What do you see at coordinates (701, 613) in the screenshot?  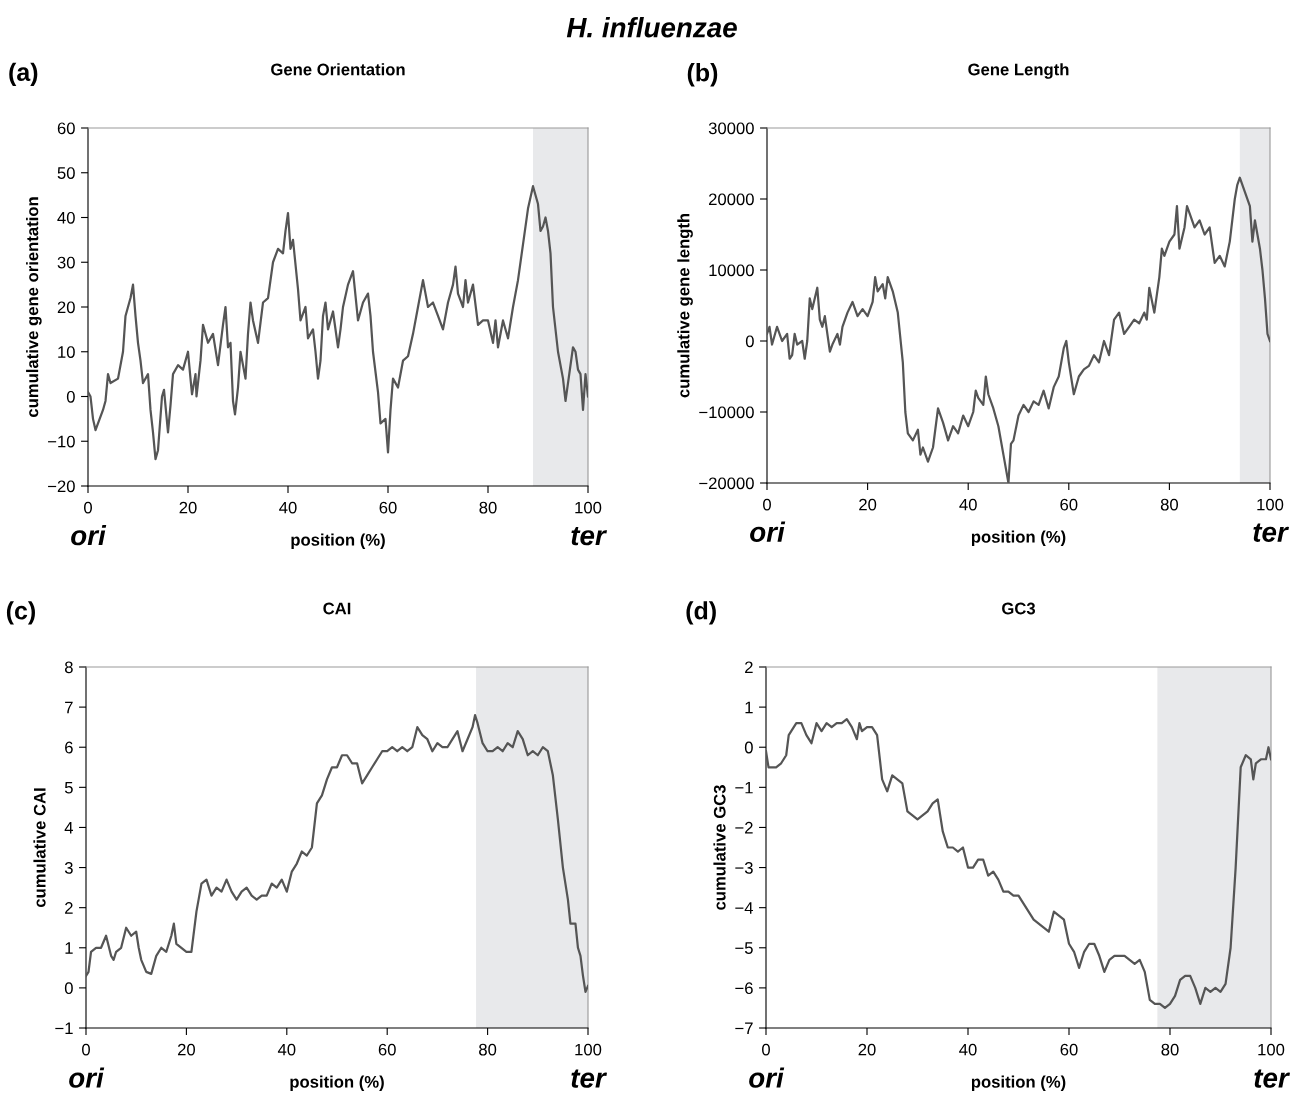 I see `text: (d)` at bounding box center [701, 613].